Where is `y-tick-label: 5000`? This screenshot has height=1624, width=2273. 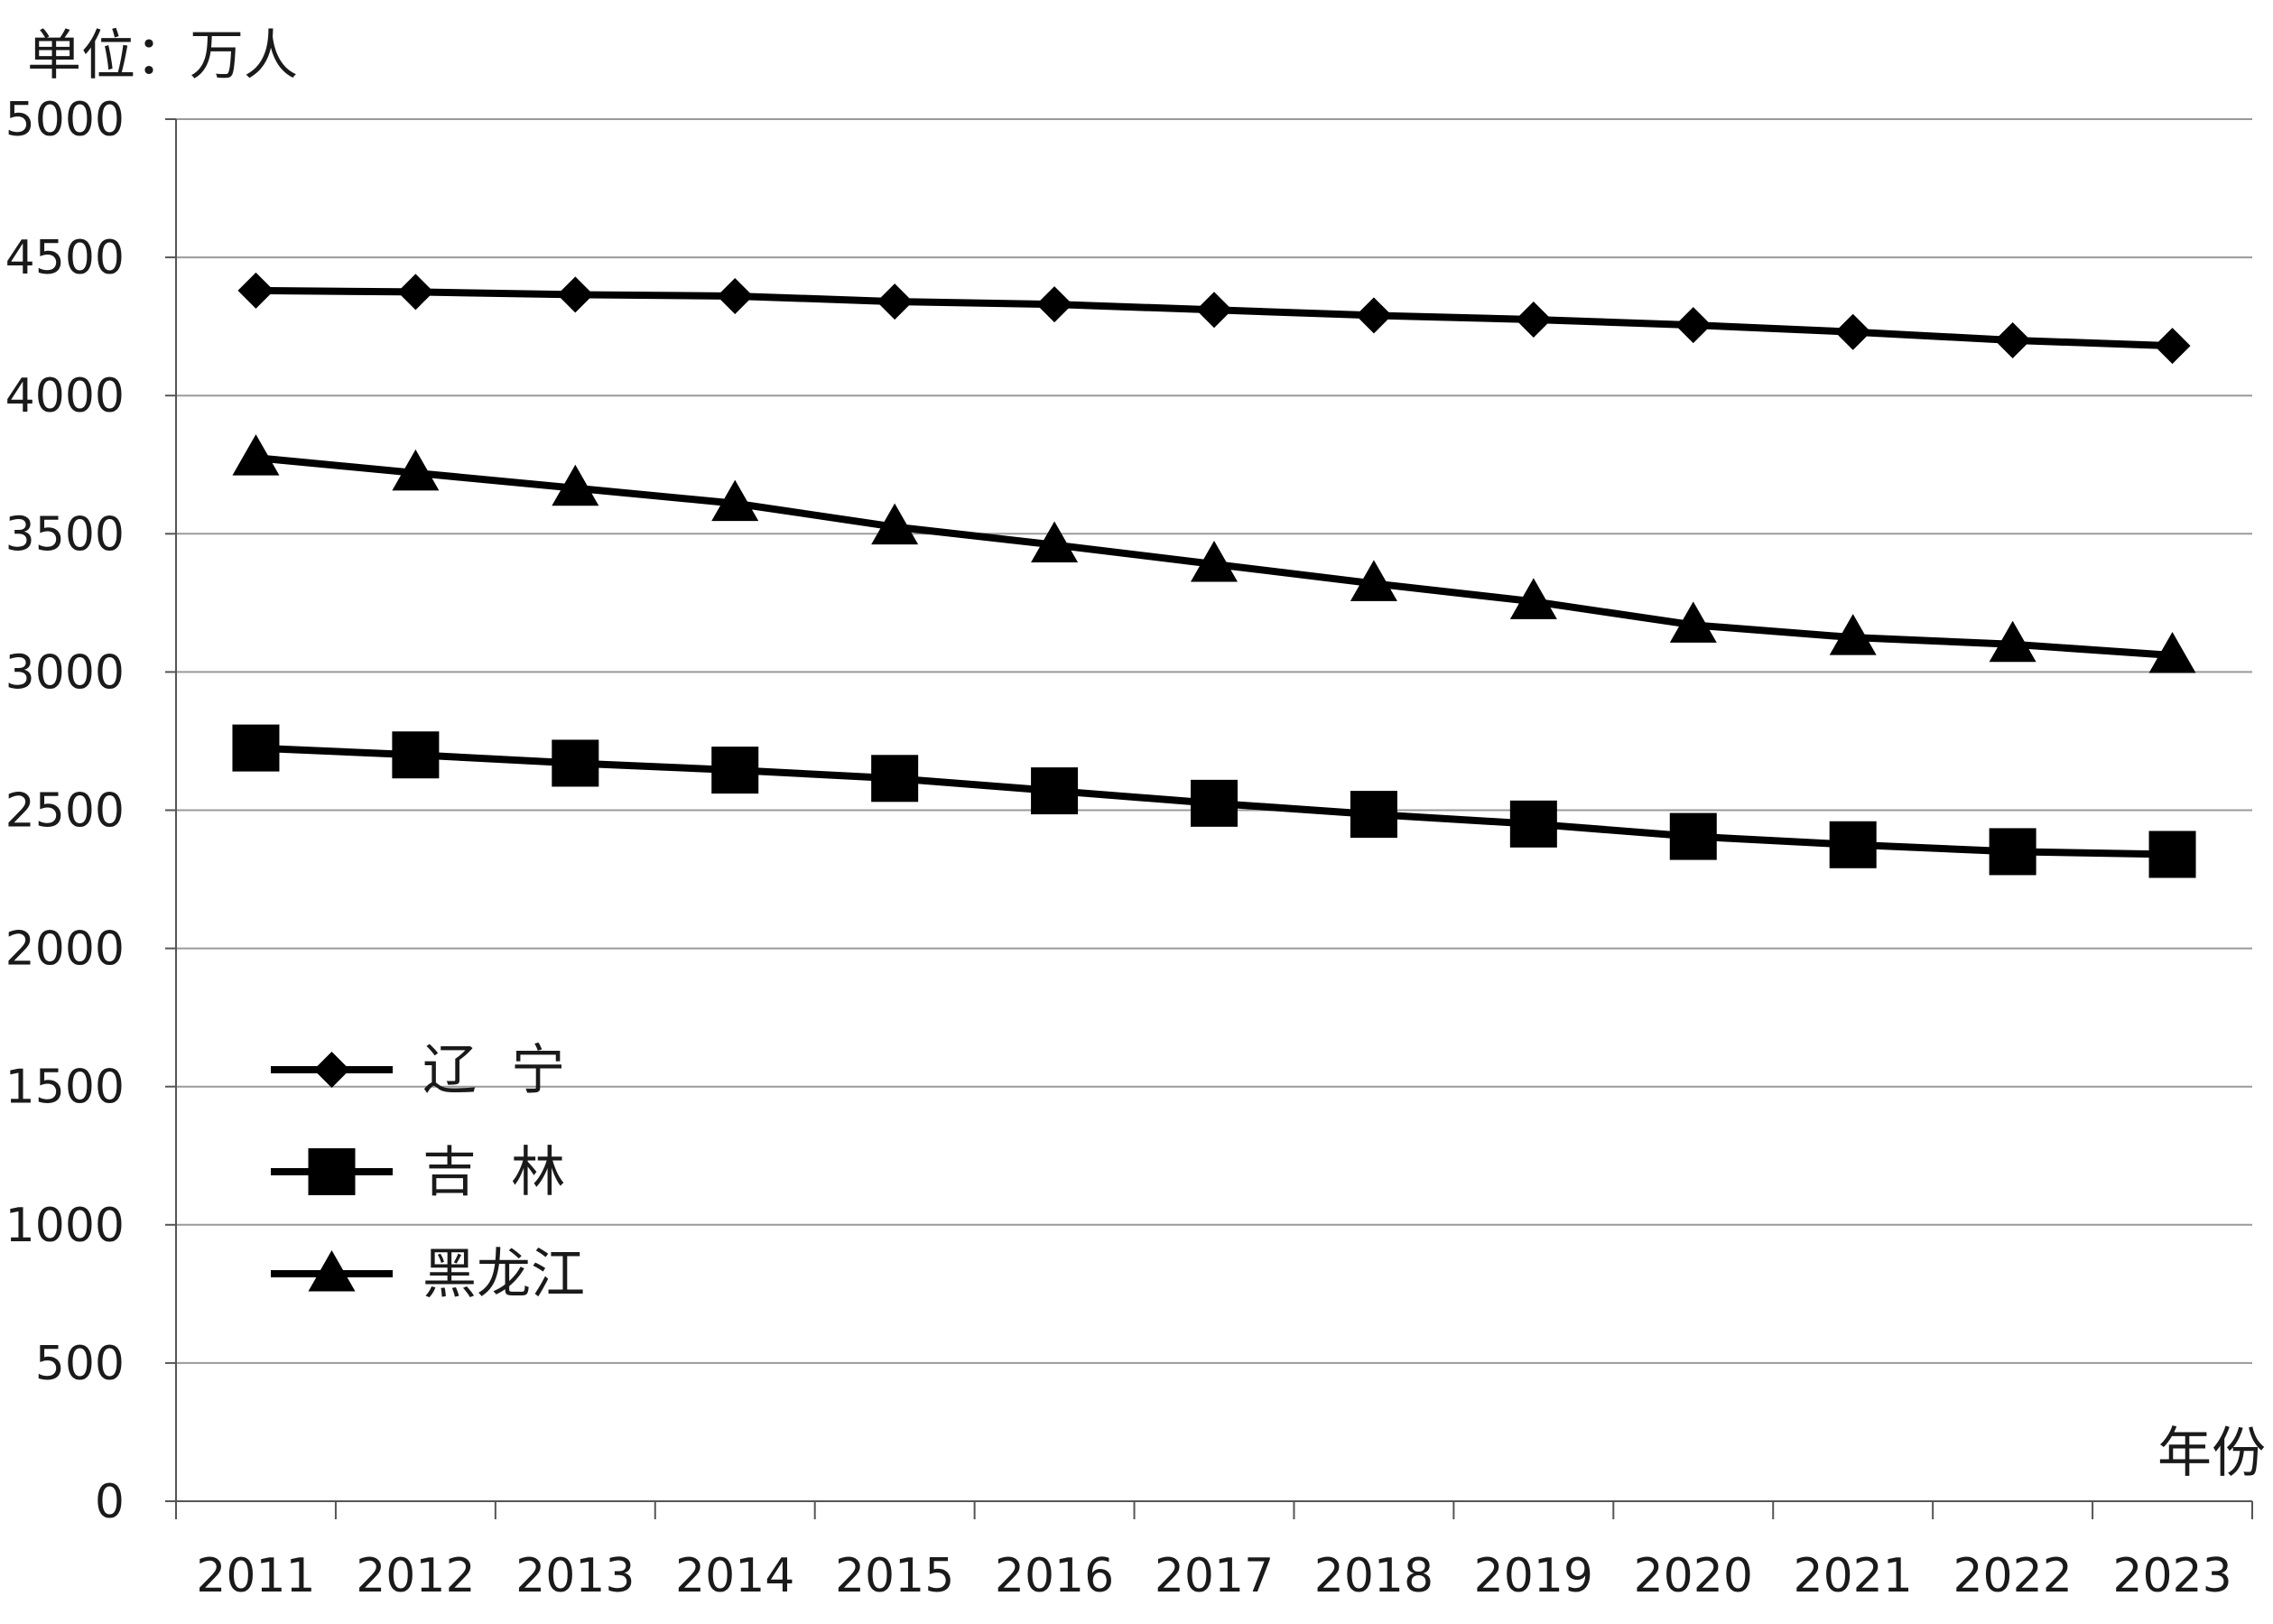 y-tick-label: 5000 is located at coordinates (65, 120).